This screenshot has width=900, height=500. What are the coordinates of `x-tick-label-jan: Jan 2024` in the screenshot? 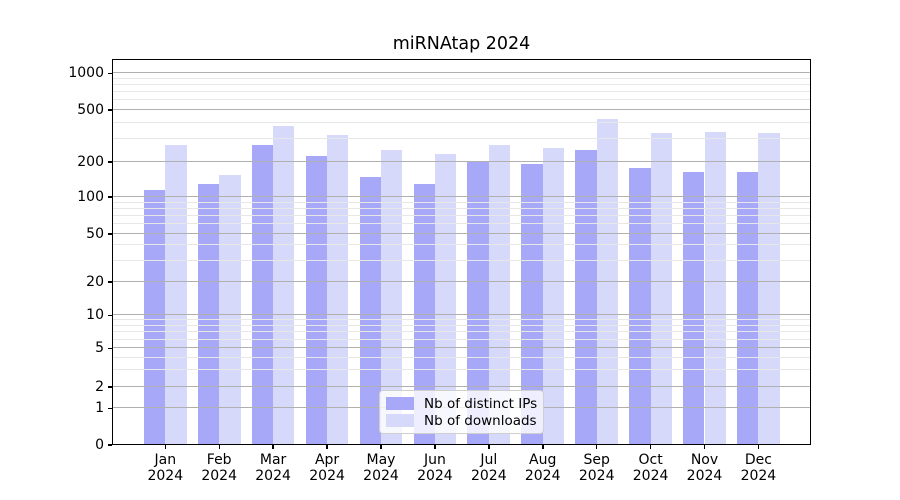 It's located at (165, 468).